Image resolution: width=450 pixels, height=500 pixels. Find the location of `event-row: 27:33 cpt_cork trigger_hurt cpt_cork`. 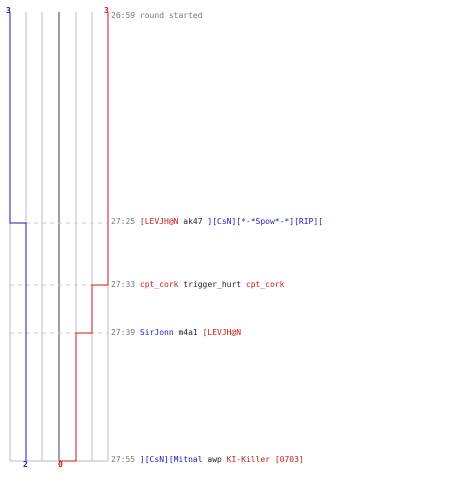

event-row: 27:33 cpt_cork trigger_hurt cpt_cork is located at coordinates (197, 285).